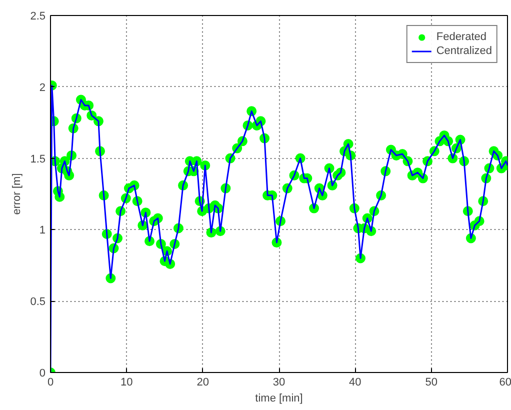 The height and width of the screenshot is (410, 511). Describe the element at coordinates (505, 382) in the screenshot. I see `x-tick-label: 60` at that location.